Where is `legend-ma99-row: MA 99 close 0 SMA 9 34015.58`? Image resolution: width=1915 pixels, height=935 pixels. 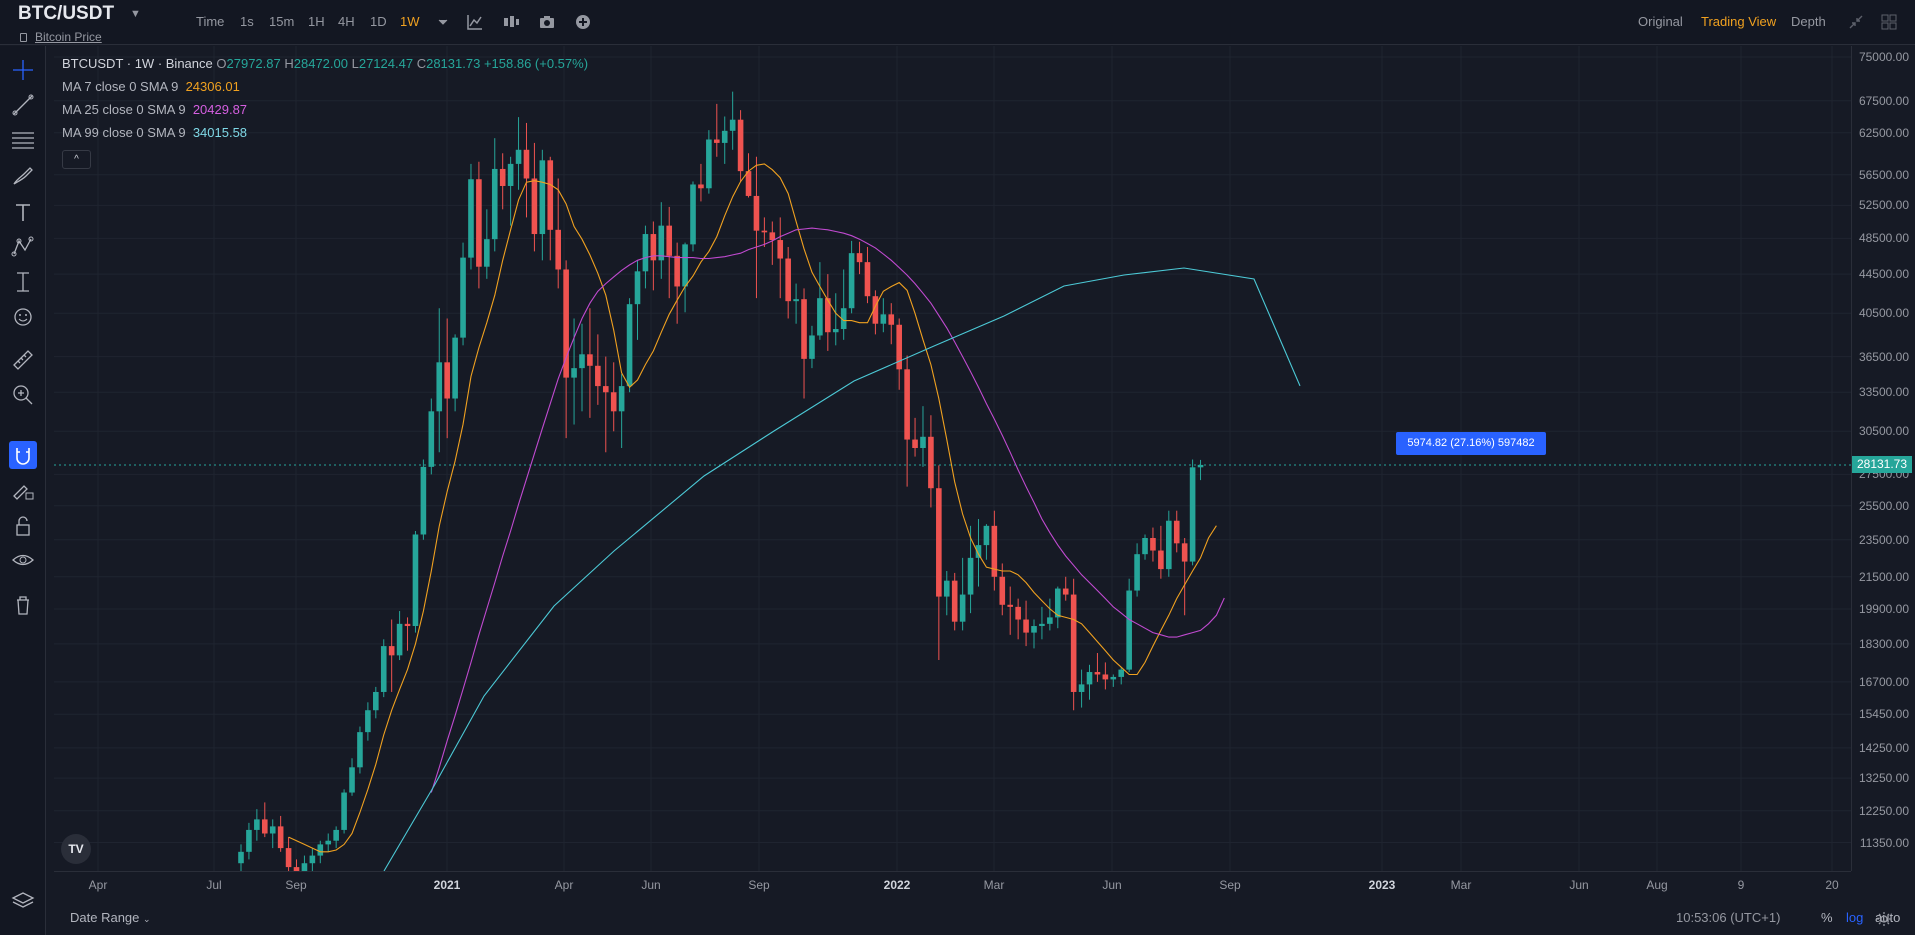
legend-ma99-row: MA 99 close 0 SMA 9 34015.58 is located at coordinates (325, 134).